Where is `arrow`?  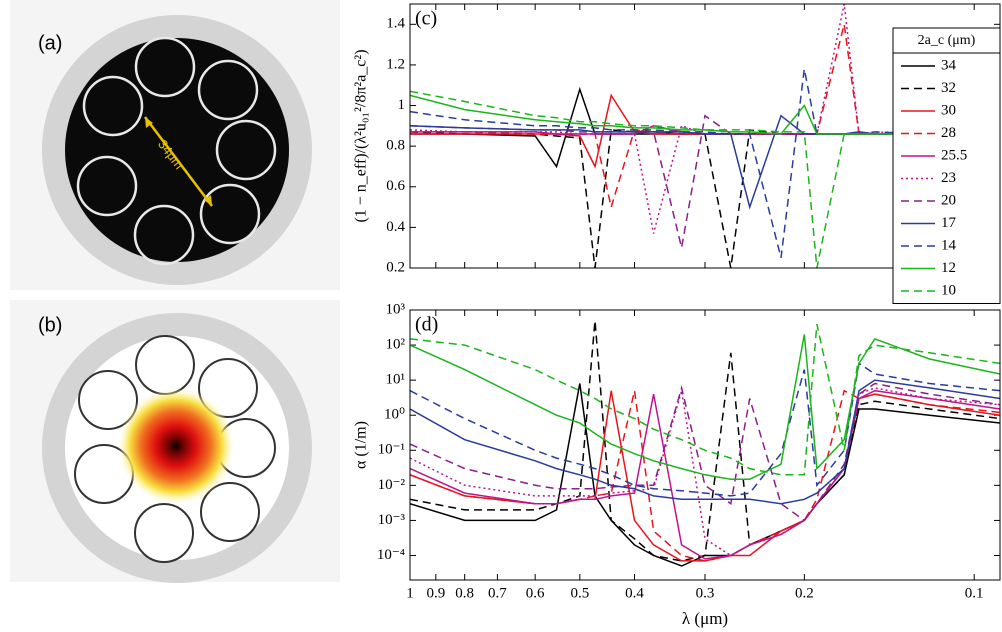 arrow is located at coordinates (178, 161).